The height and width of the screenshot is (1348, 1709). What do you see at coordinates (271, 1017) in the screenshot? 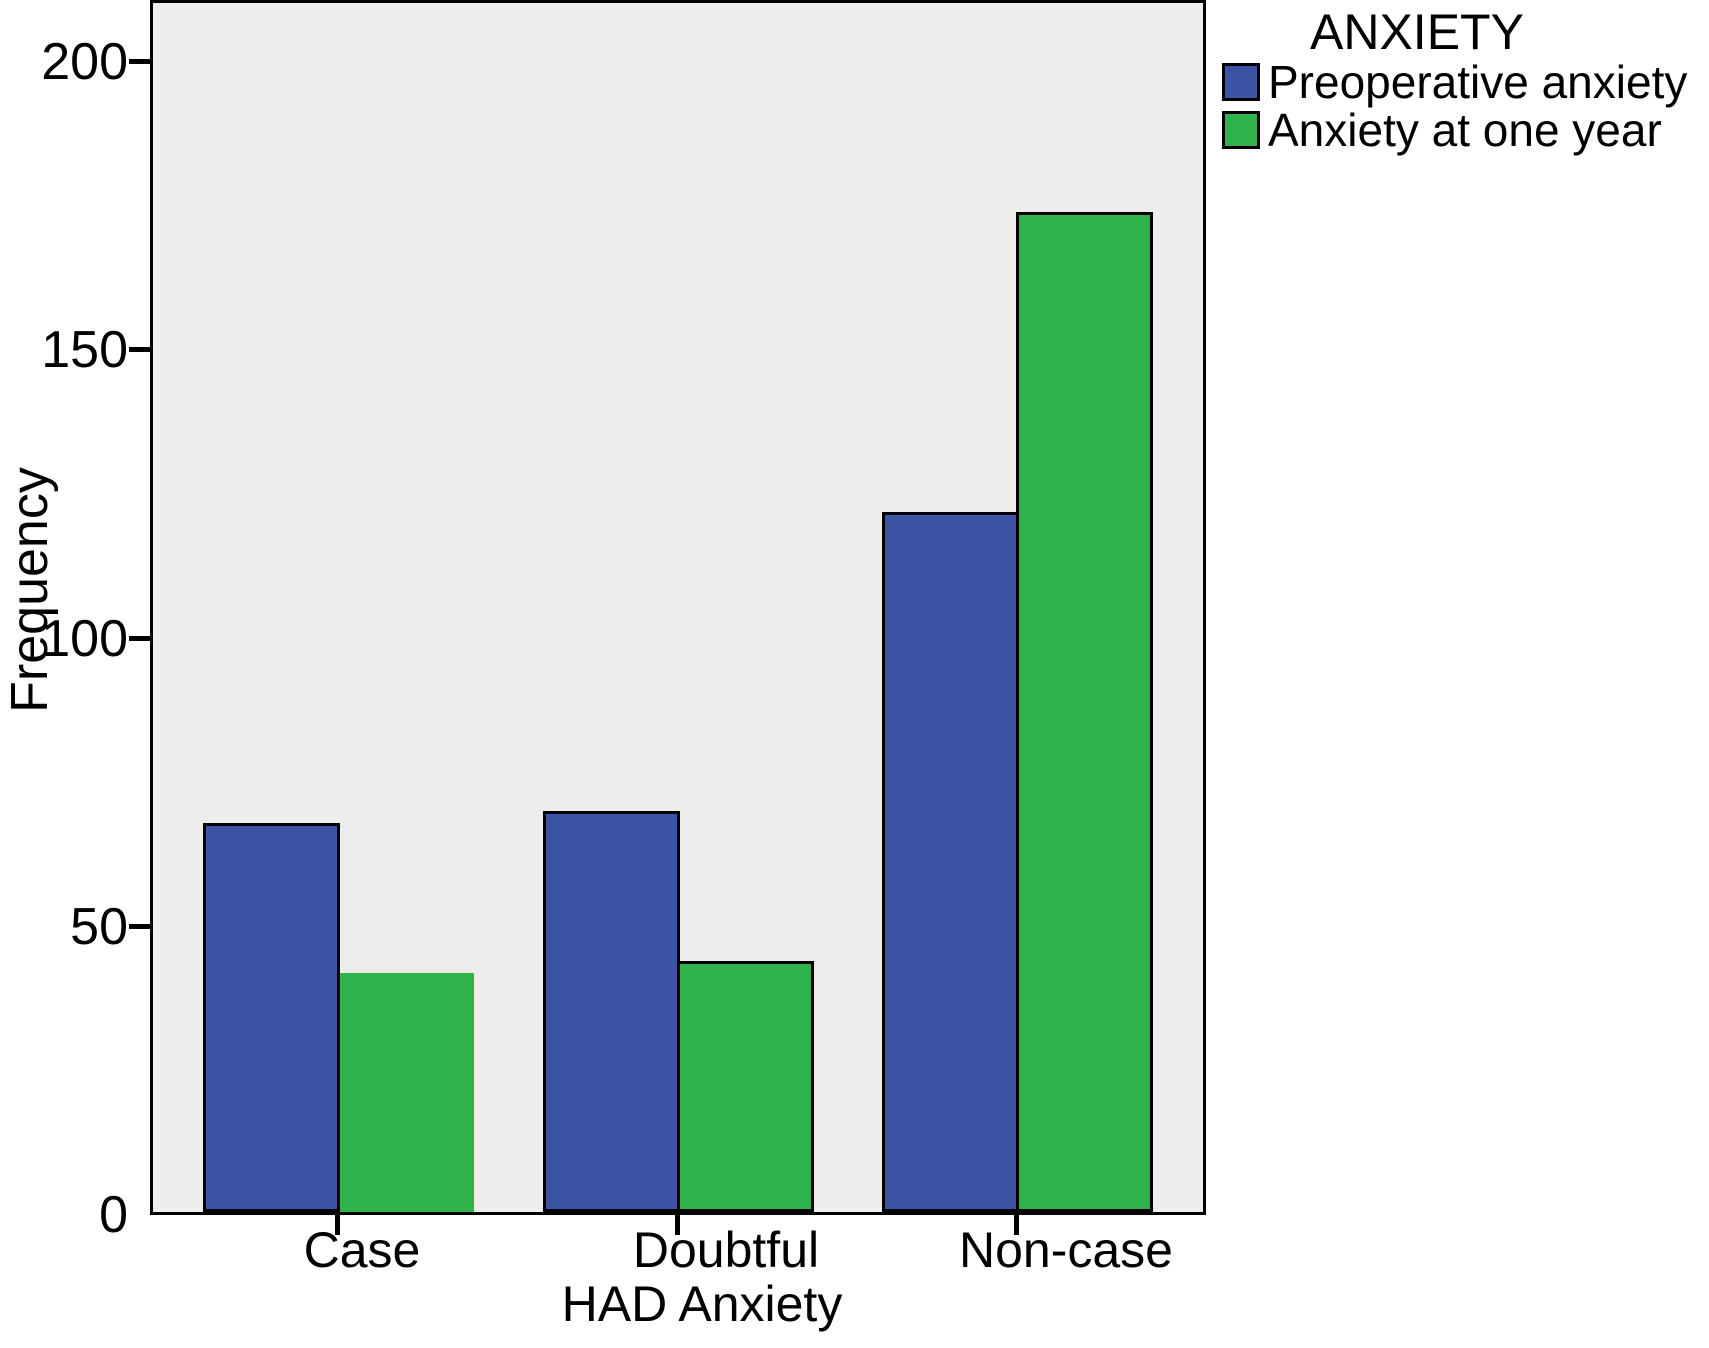
I see `bar-case-preoperative-anxiety` at bounding box center [271, 1017].